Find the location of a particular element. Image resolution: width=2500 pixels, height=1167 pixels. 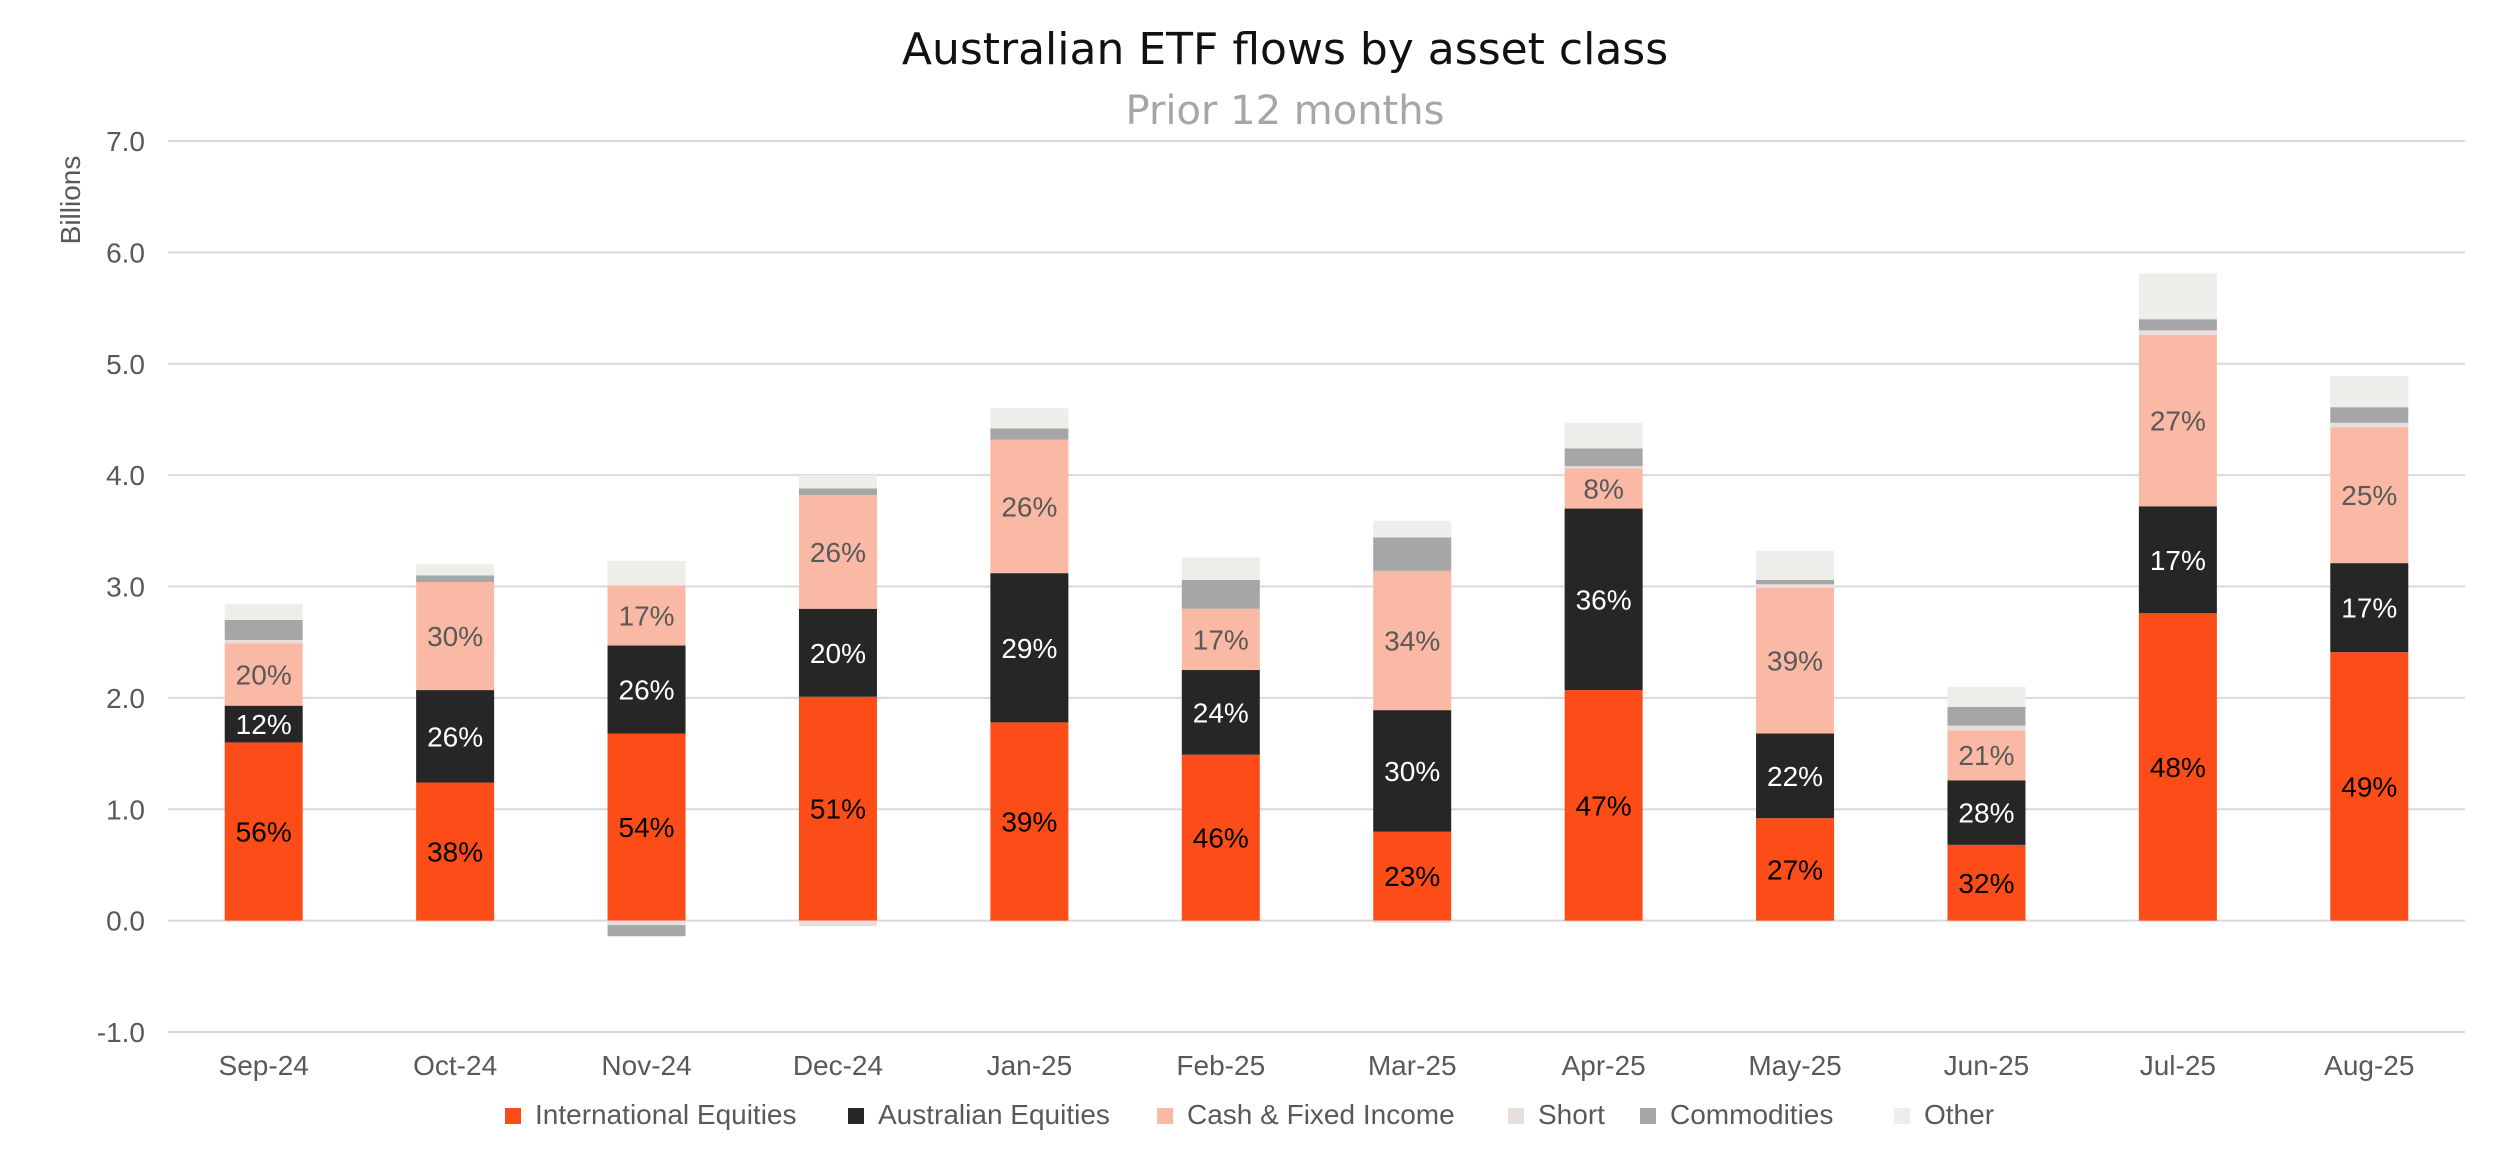

x-tick-label: Mar-25 is located at coordinates (1412, 1065).